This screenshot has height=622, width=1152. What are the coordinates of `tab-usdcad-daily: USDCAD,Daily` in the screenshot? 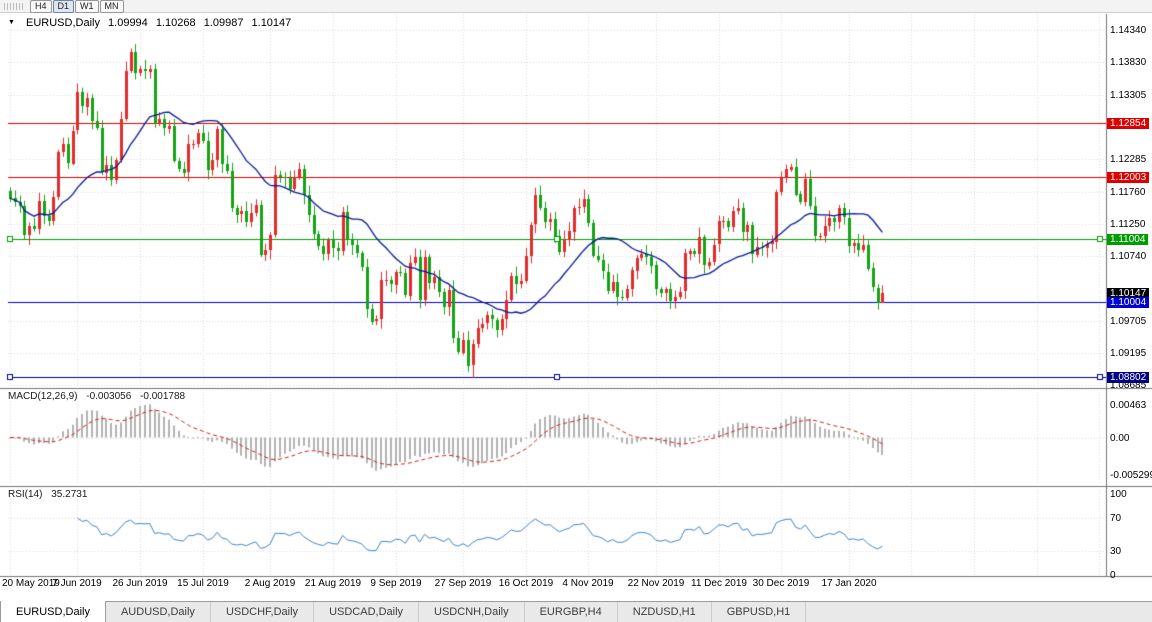 It's located at (367, 612).